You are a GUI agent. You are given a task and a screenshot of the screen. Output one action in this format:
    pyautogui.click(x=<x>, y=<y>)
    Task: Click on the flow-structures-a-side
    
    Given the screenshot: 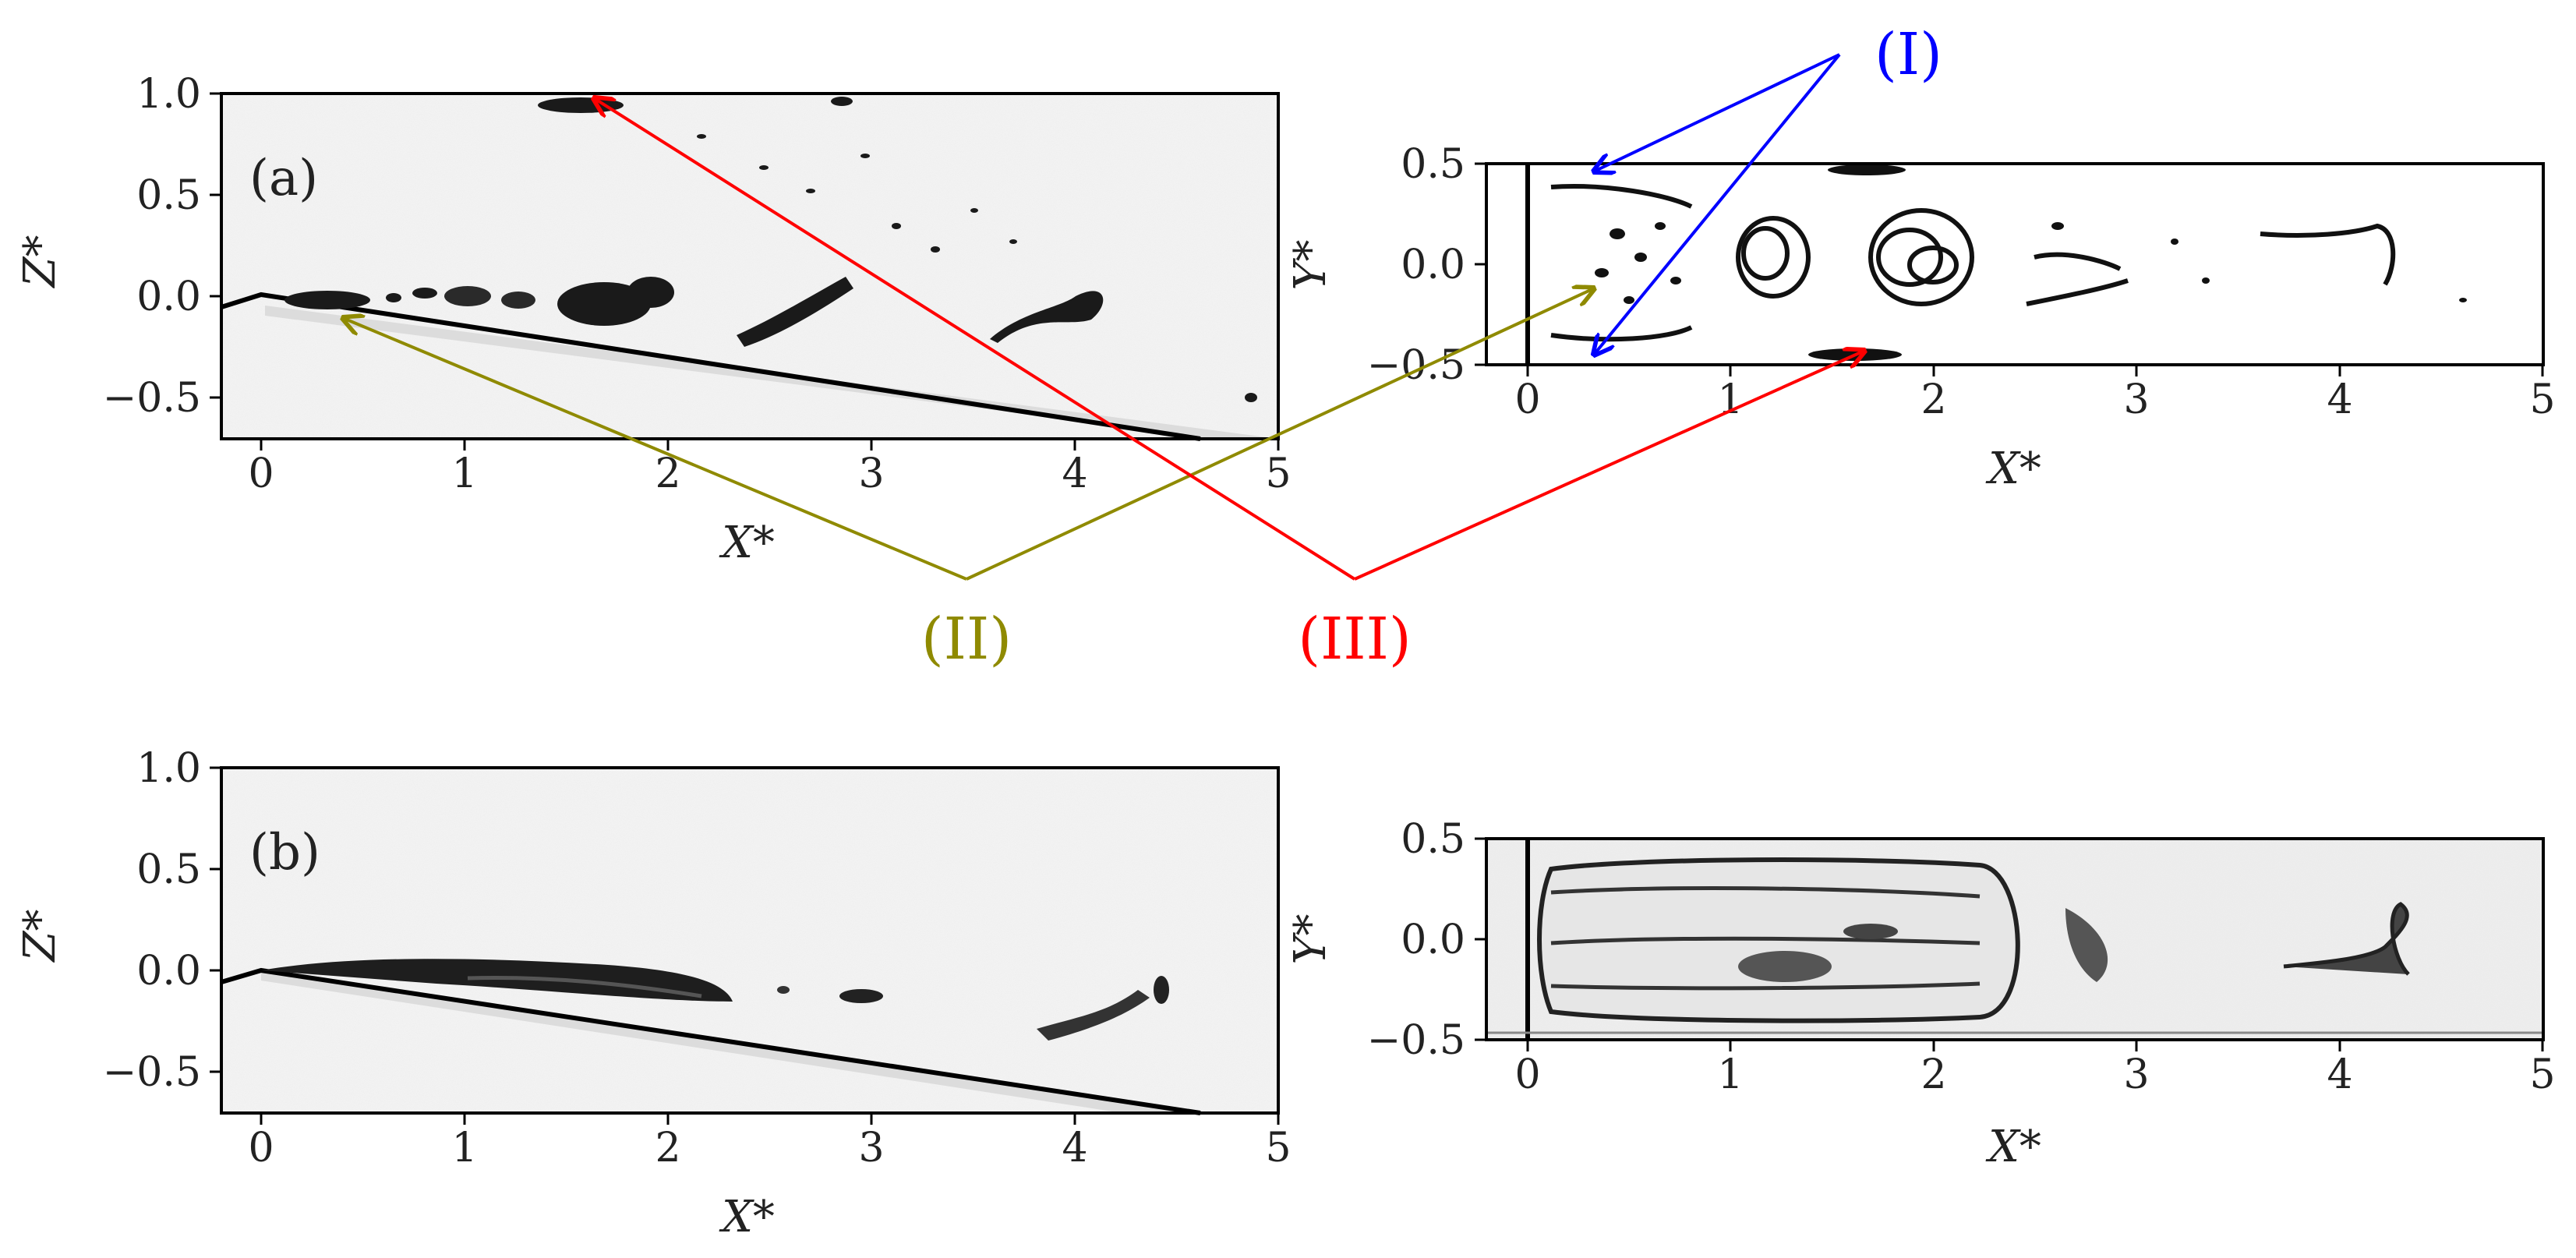 What is the action you would take?
    pyautogui.click(x=770, y=249)
    